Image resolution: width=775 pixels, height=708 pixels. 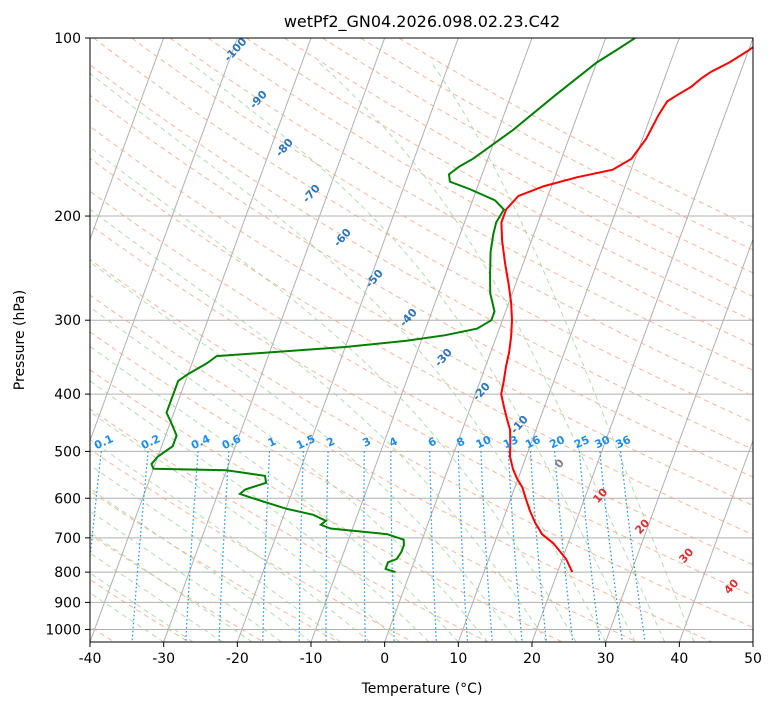 What do you see at coordinates (311, 194) in the screenshot?
I see `dry-adiabat-label: -70` at bounding box center [311, 194].